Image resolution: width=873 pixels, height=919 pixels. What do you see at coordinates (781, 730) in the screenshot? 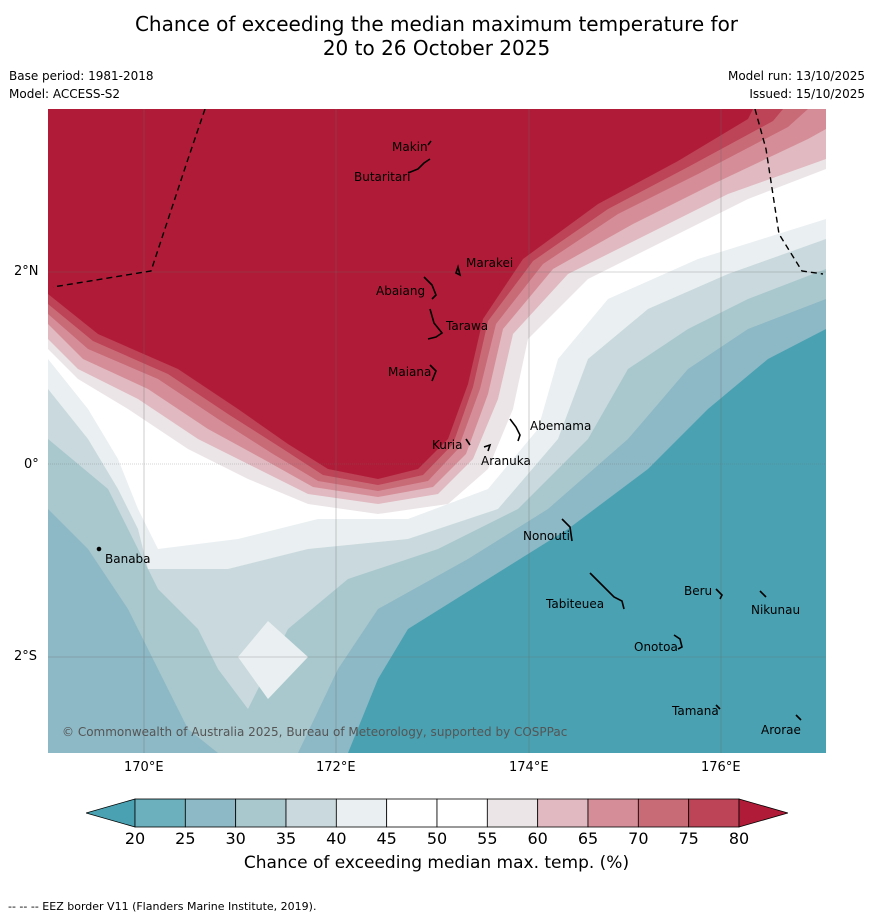
I see `label-arorae: Arorae` at bounding box center [781, 730].